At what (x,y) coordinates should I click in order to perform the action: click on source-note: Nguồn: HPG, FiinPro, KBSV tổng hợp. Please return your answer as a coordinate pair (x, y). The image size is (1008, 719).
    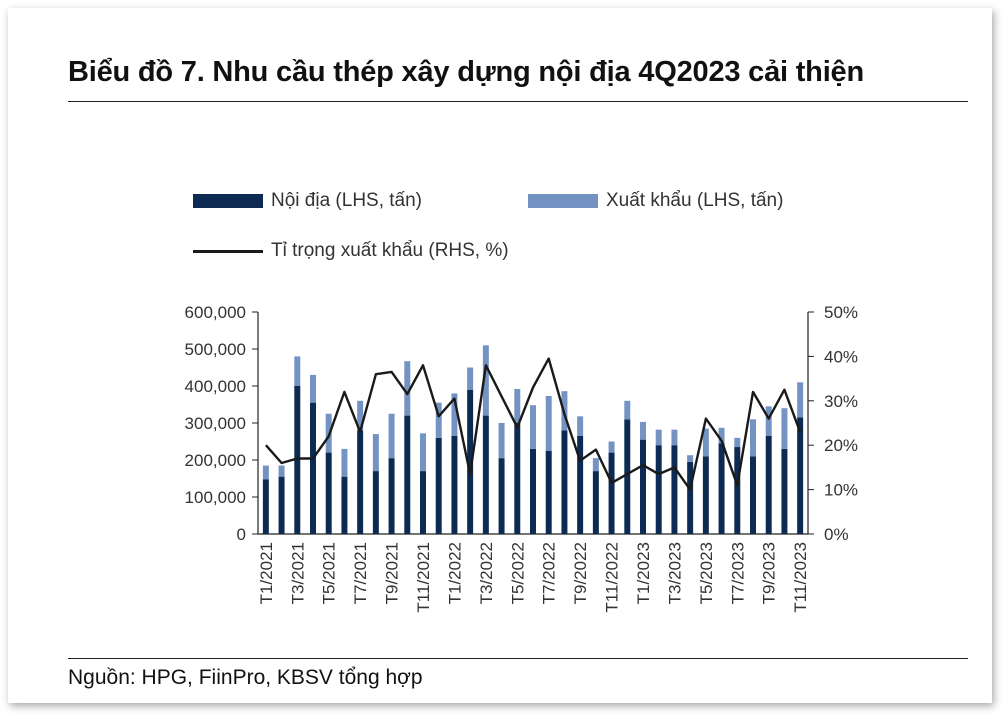
    Looking at the image, I should click on (245, 677).